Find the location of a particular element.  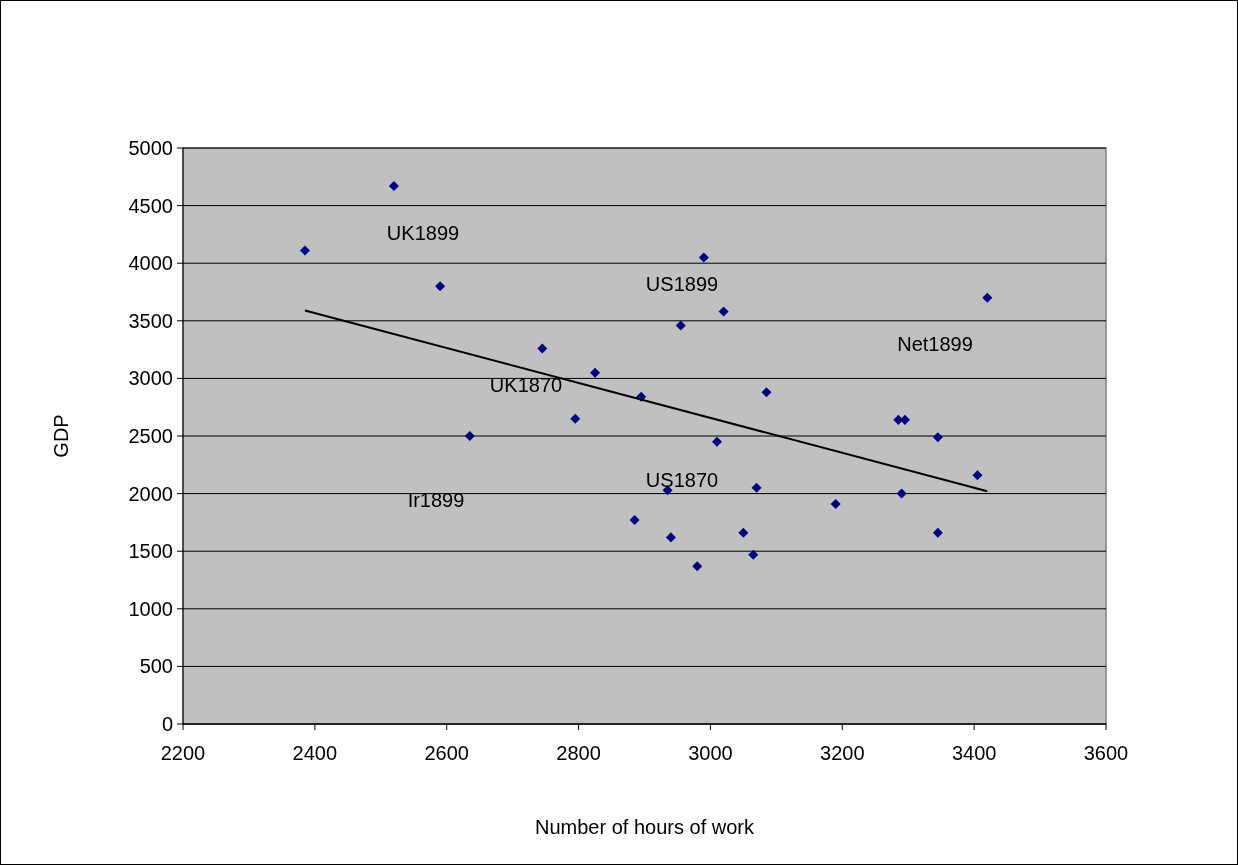

x-tick-label: 2600 is located at coordinates (446, 753).